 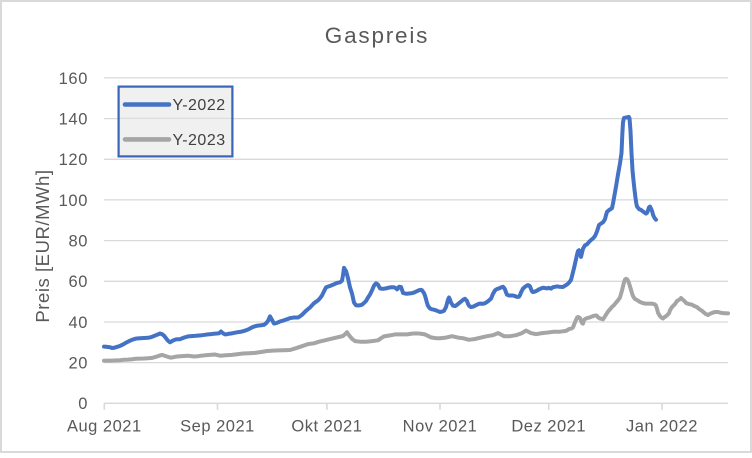 I want to click on svg-text: 20, so click(x=78, y=364).